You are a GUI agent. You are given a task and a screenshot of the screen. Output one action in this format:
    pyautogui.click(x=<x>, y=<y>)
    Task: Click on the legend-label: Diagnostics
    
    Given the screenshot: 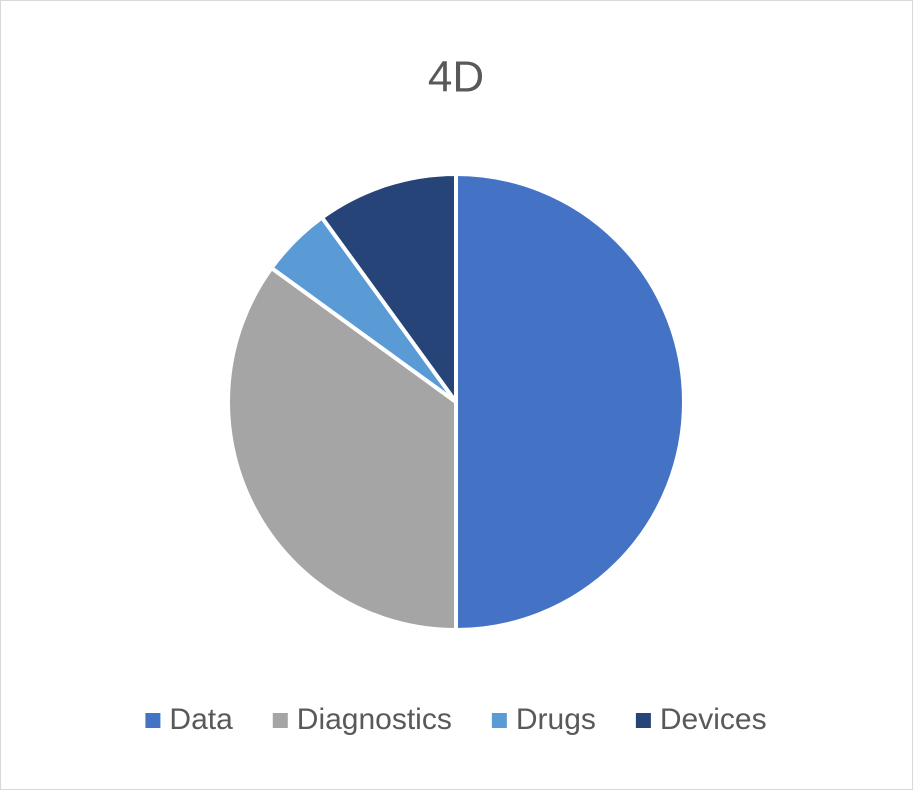 What is the action you would take?
    pyautogui.click(x=374, y=719)
    